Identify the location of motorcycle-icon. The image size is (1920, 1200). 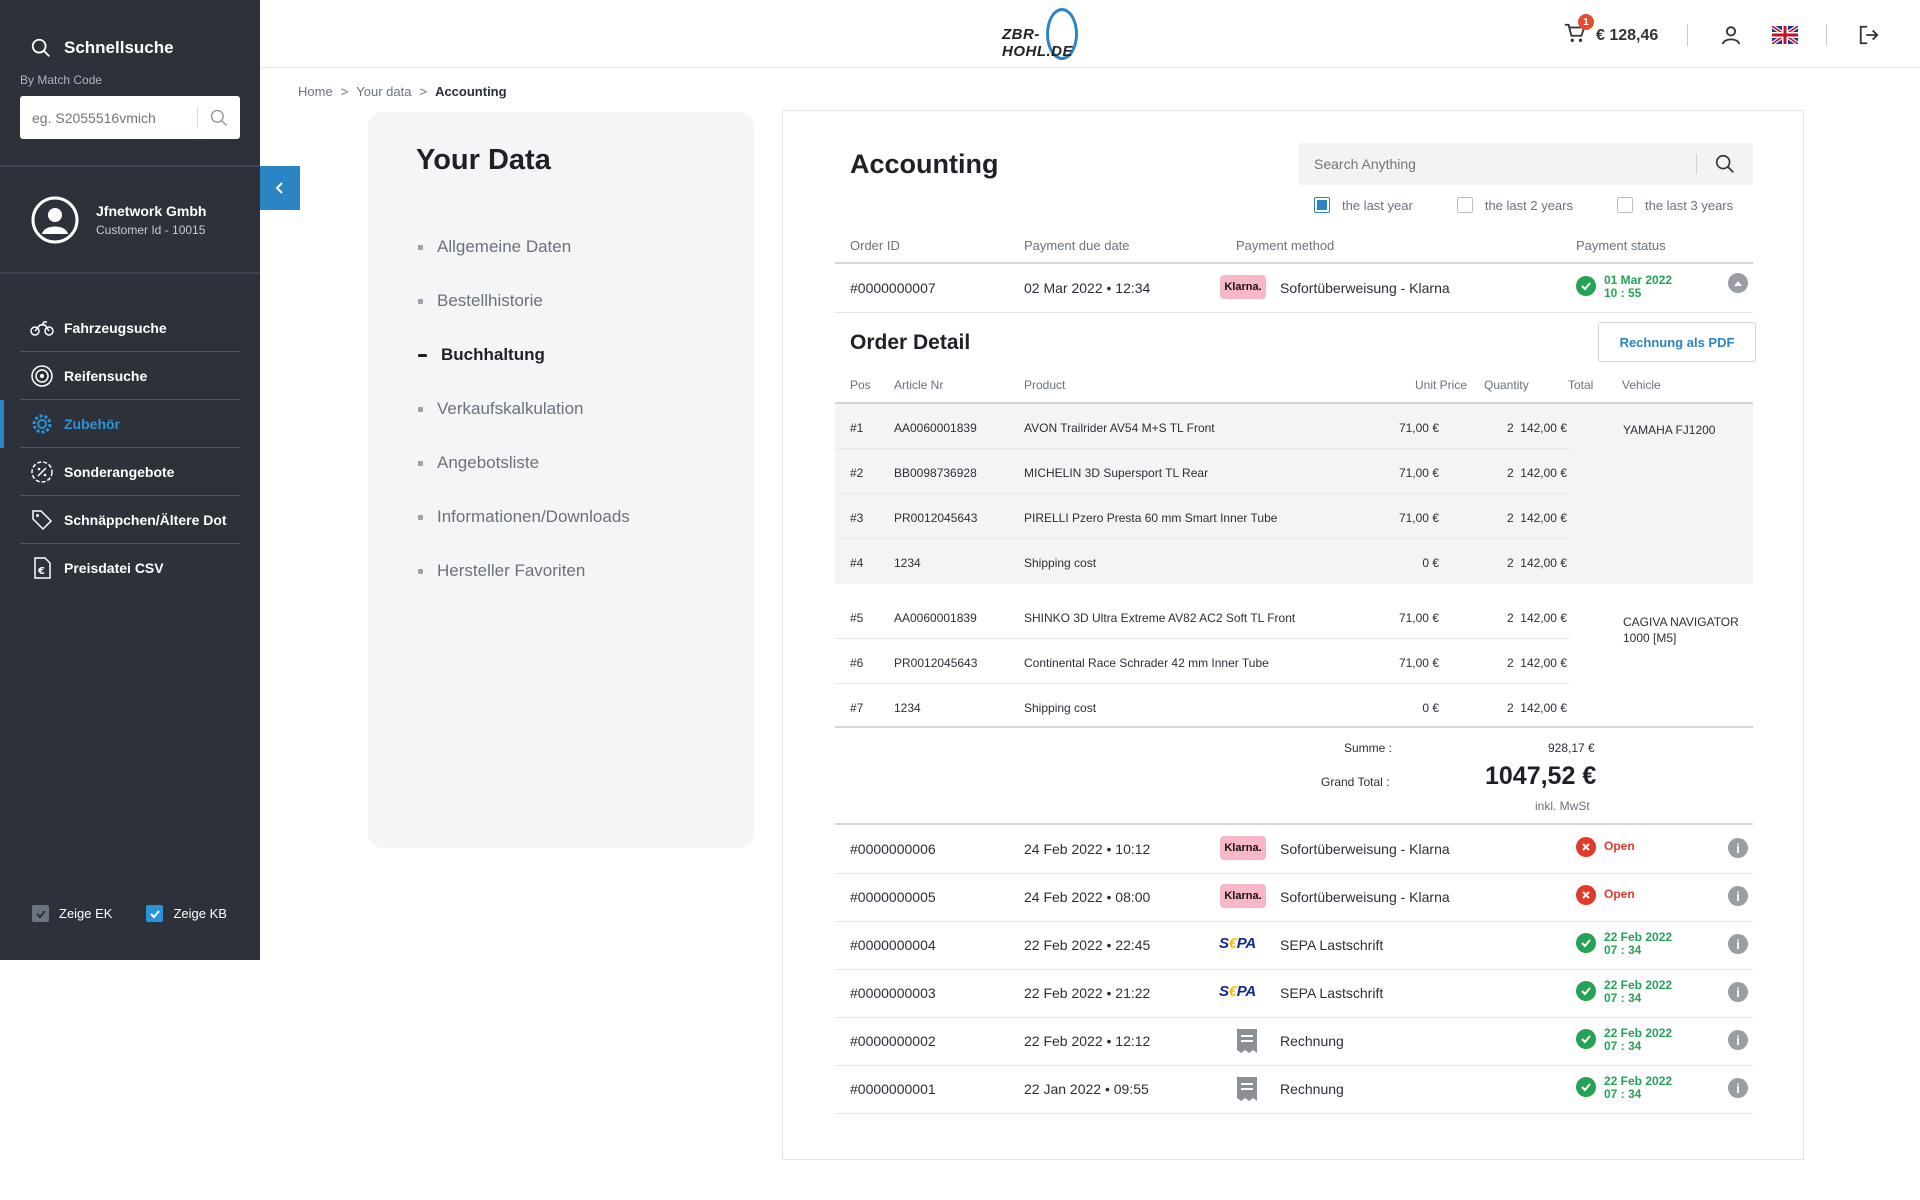
(42, 328).